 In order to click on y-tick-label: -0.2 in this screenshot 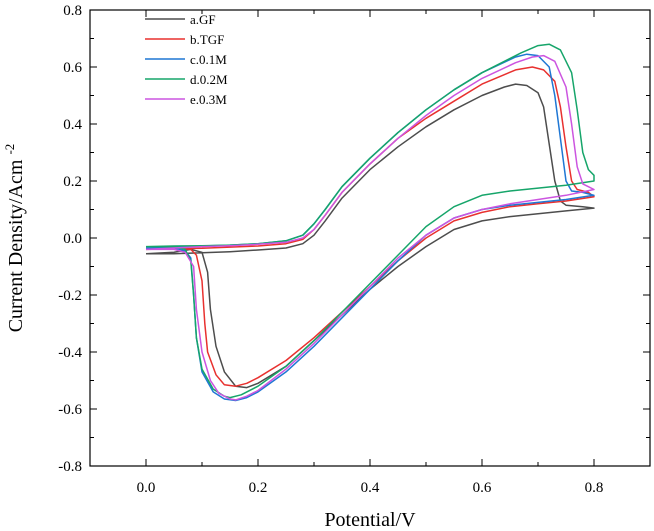, I will do `click(70, 296)`.